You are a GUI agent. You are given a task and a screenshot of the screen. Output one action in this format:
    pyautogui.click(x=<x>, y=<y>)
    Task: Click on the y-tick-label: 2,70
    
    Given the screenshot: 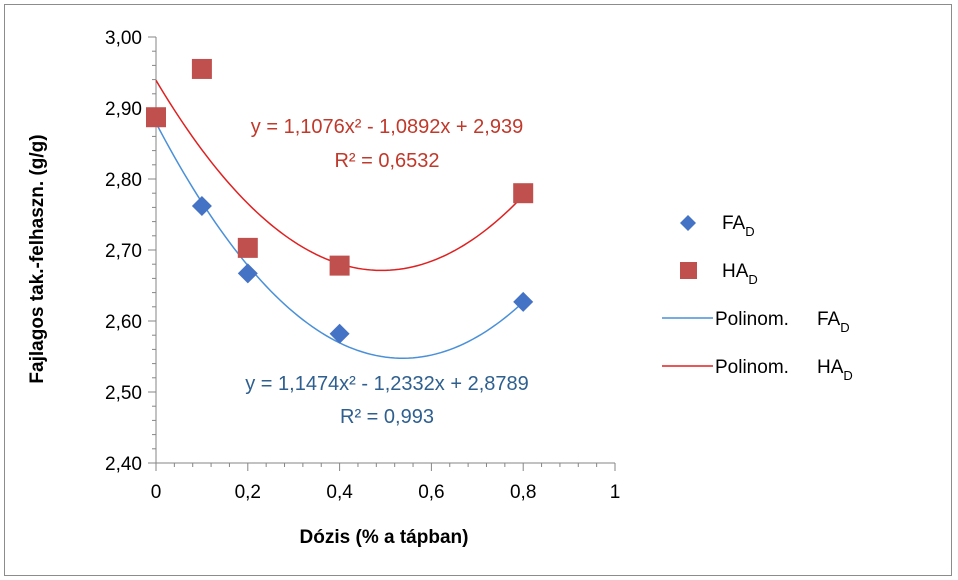 What is the action you would take?
    pyautogui.click(x=123, y=251)
    